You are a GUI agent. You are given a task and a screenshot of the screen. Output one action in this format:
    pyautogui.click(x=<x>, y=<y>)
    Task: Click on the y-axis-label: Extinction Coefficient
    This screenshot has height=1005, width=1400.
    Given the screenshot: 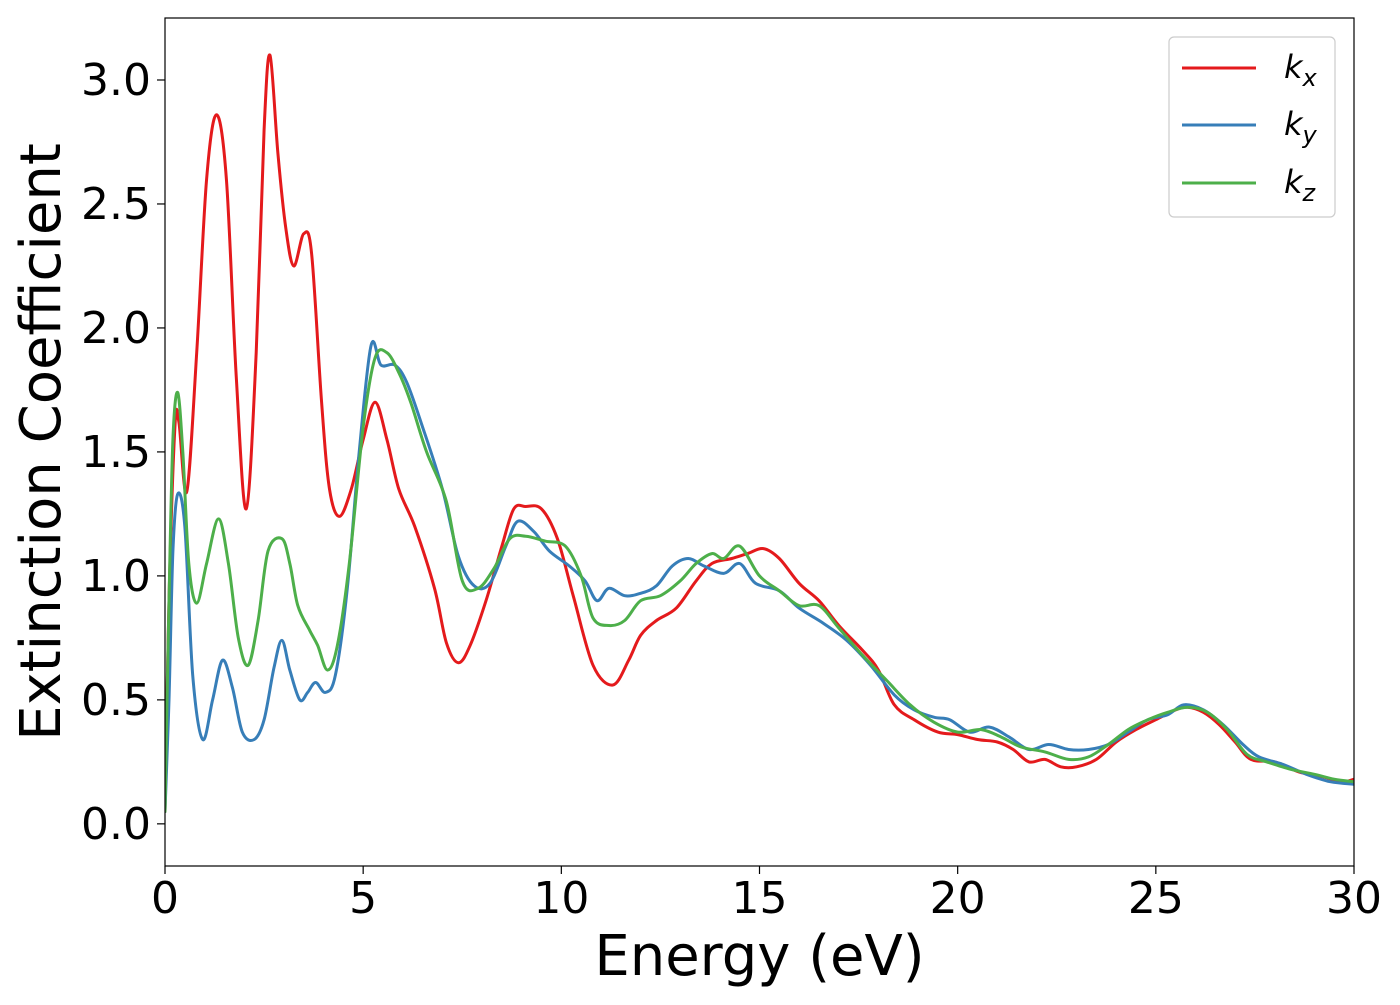 What is the action you would take?
    pyautogui.click(x=41, y=442)
    